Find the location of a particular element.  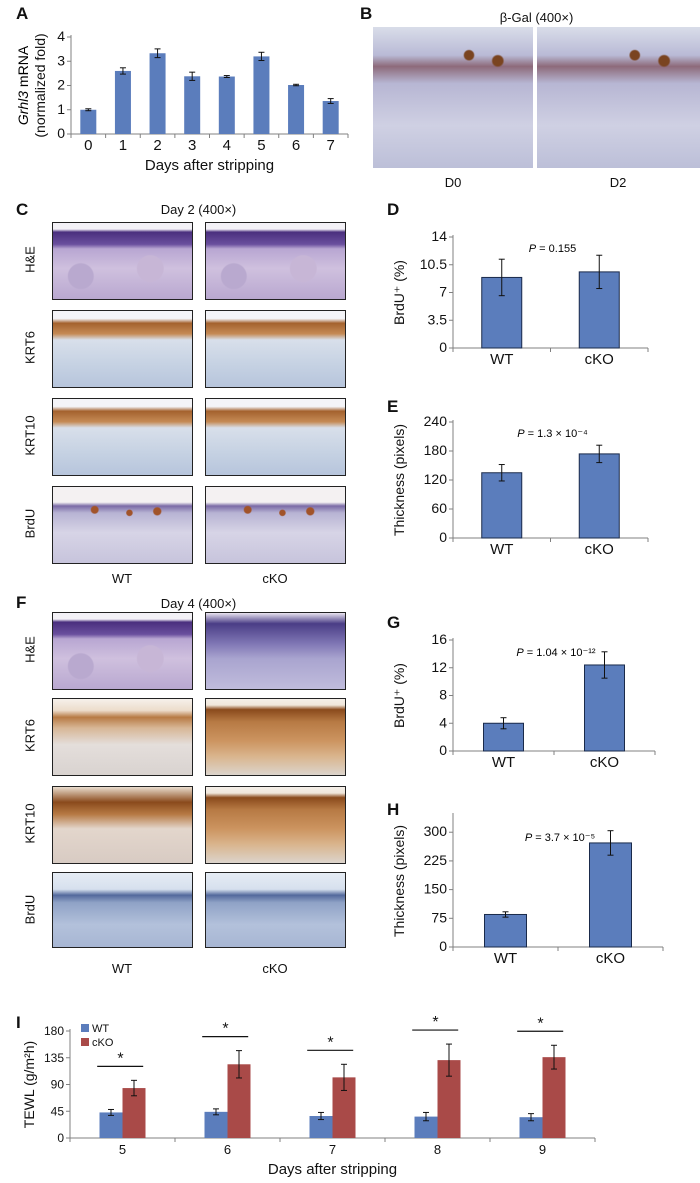

chart-i-y-label: TEWL (g/m²h) is located at coordinates (29, 1084).